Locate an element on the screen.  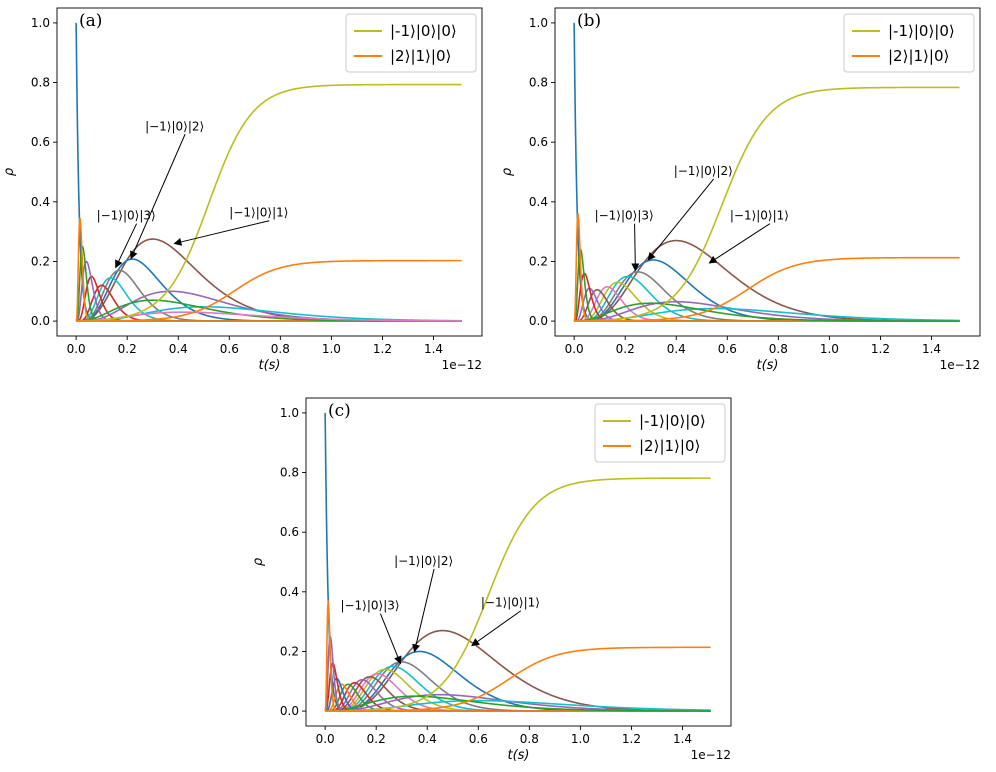
series-line-s15 is located at coordinates (766, 312).